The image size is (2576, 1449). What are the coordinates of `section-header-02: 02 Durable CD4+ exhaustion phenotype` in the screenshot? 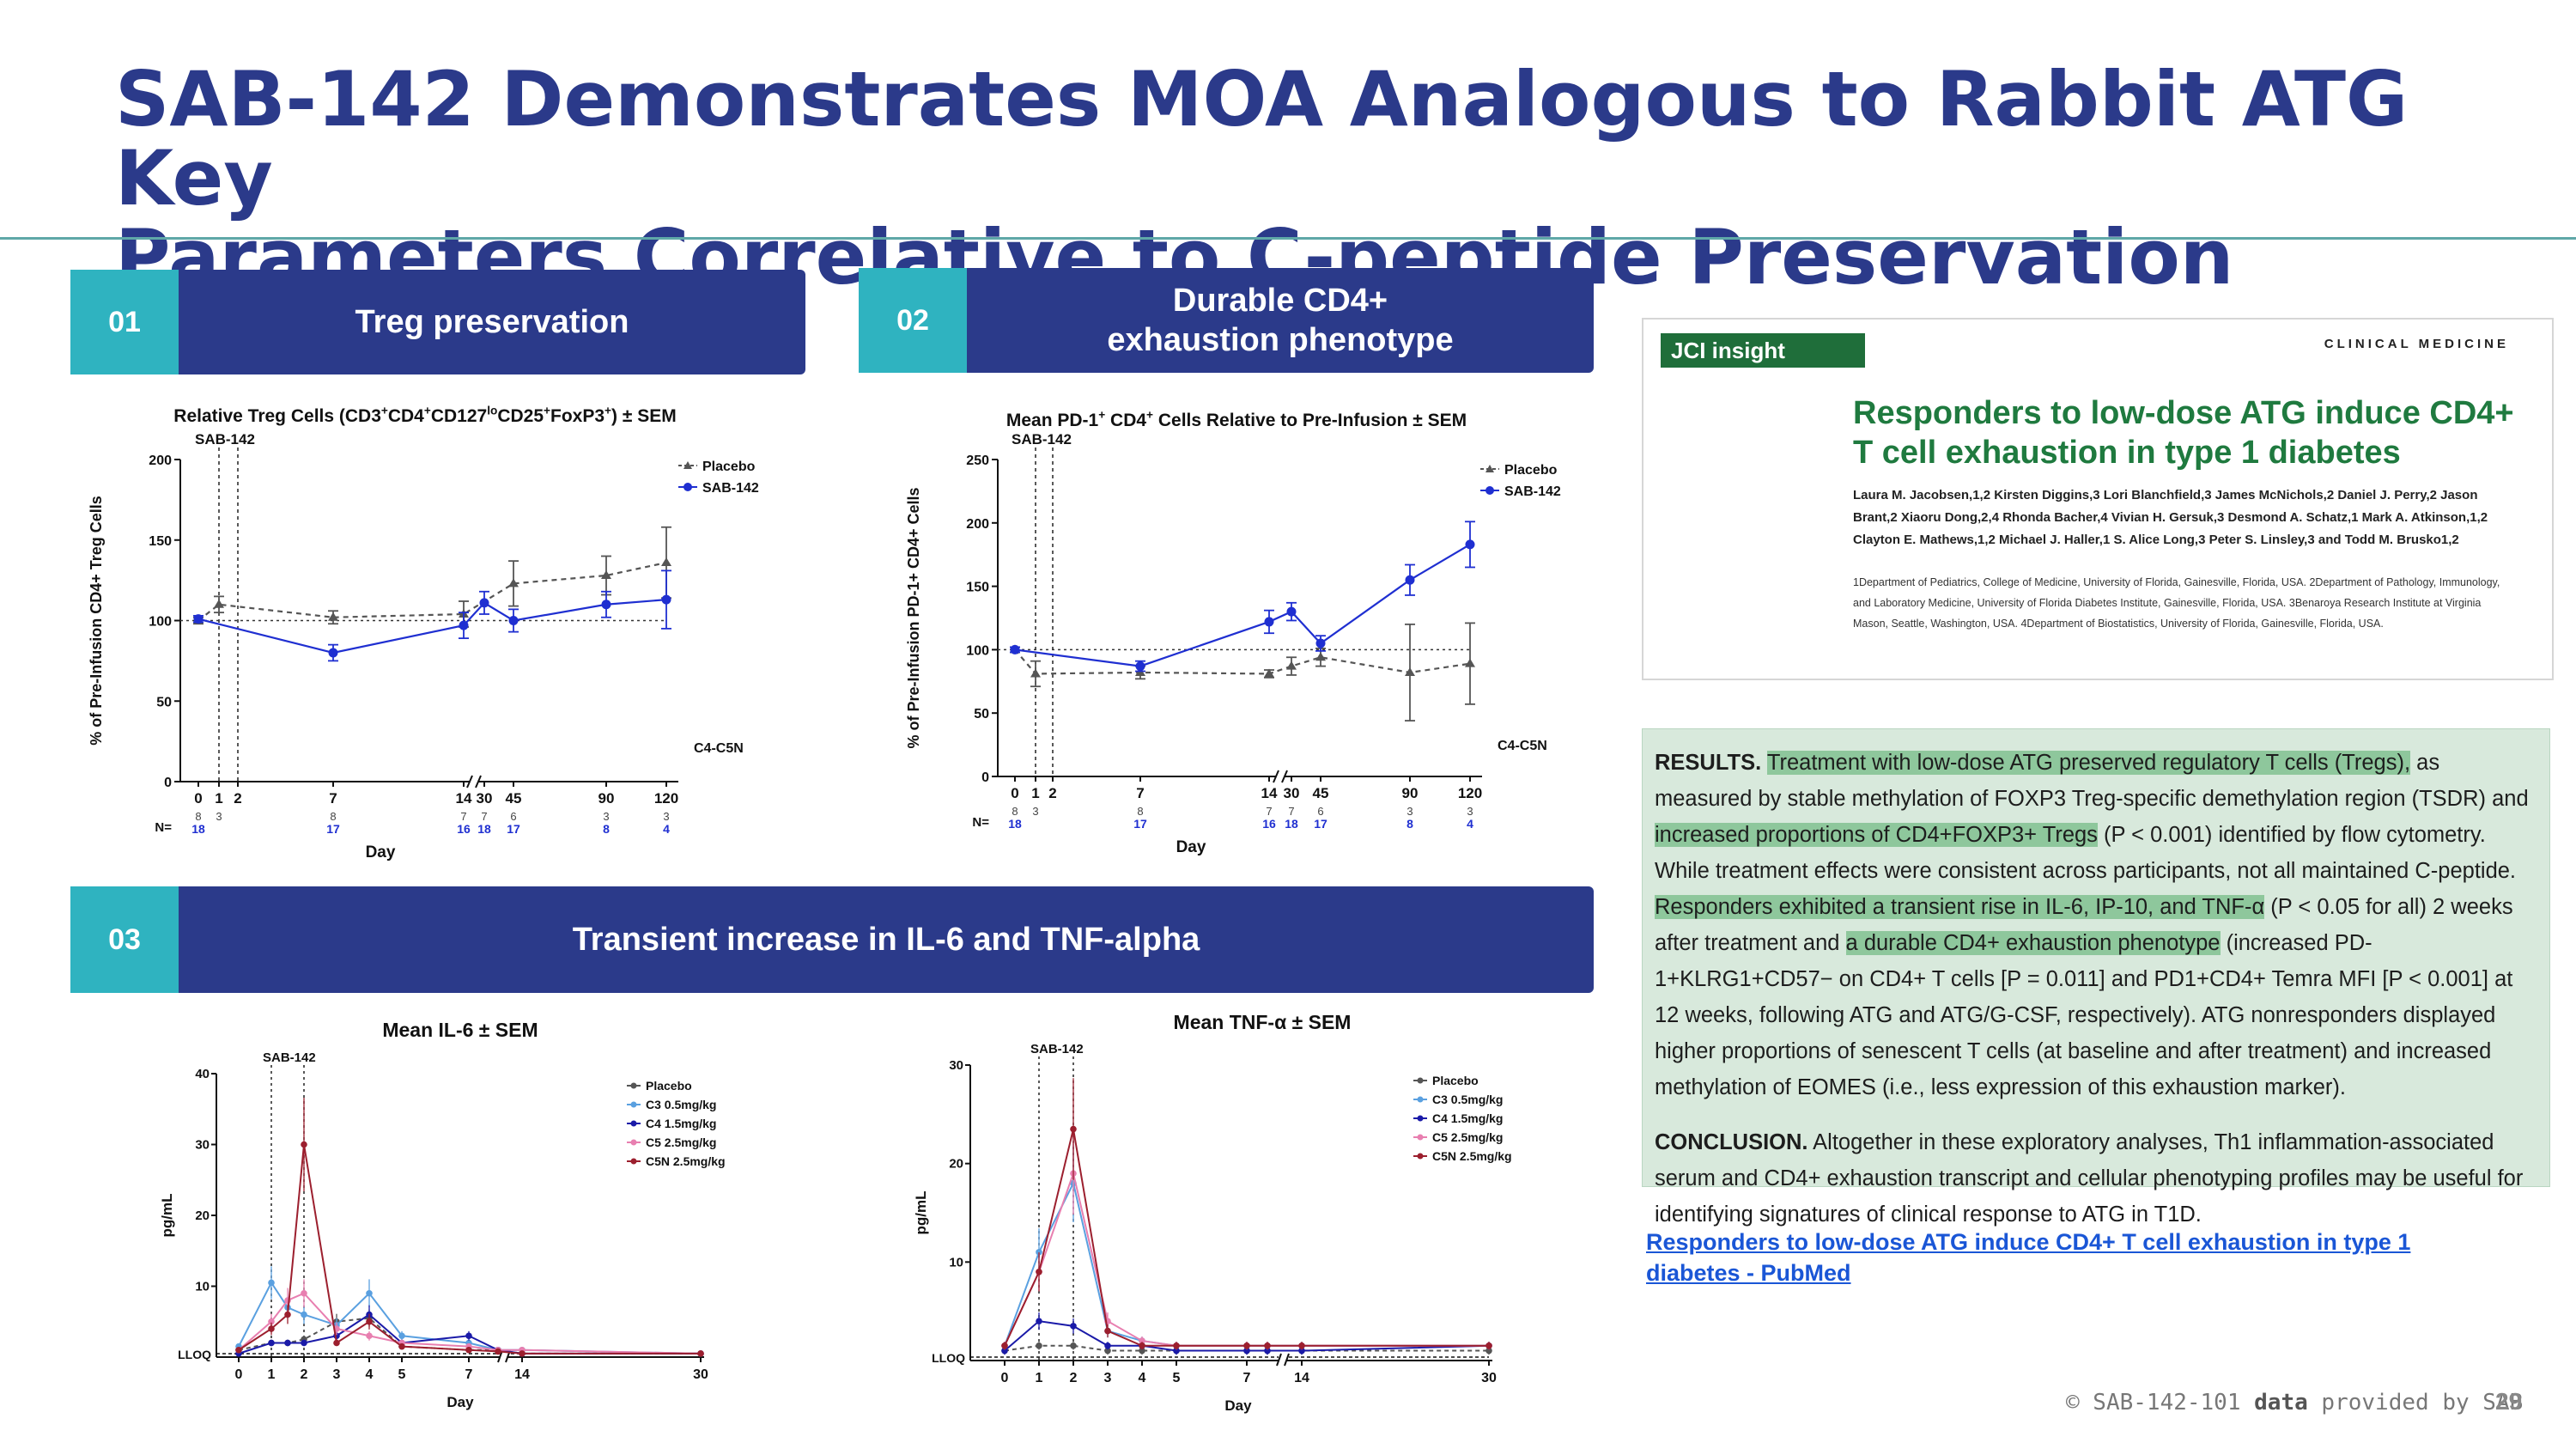 It's located at (1226, 320).